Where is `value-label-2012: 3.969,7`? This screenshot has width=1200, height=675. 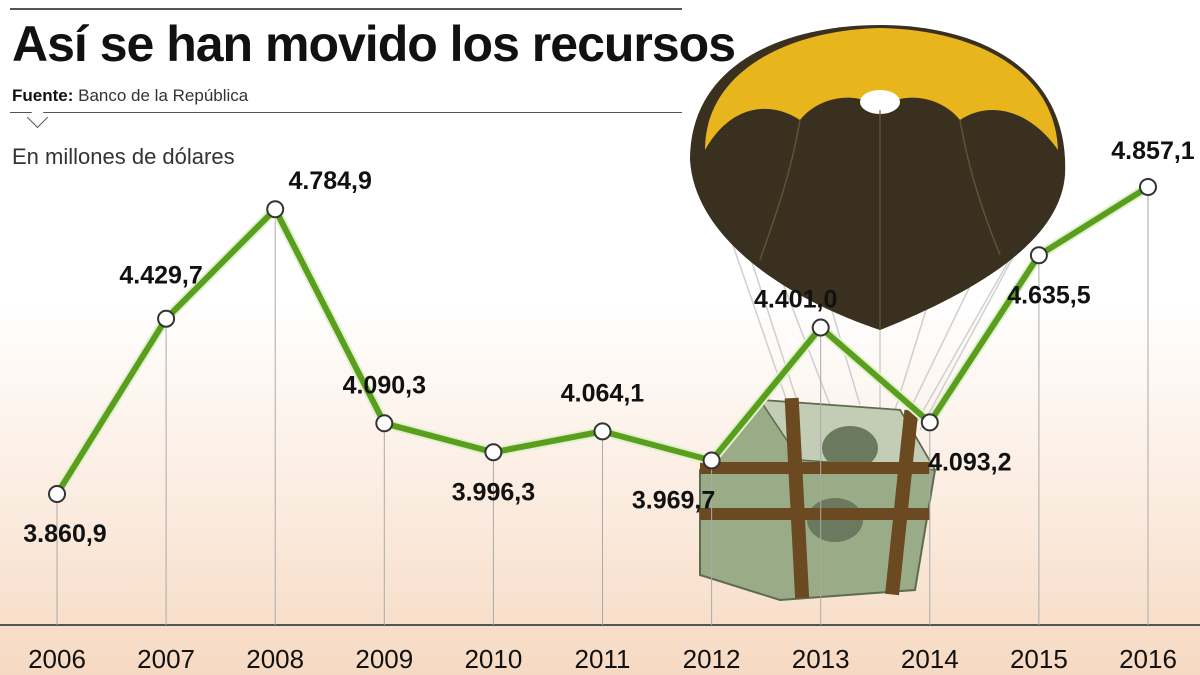 value-label-2012: 3.969,7 is located at coordinates (673, 500).